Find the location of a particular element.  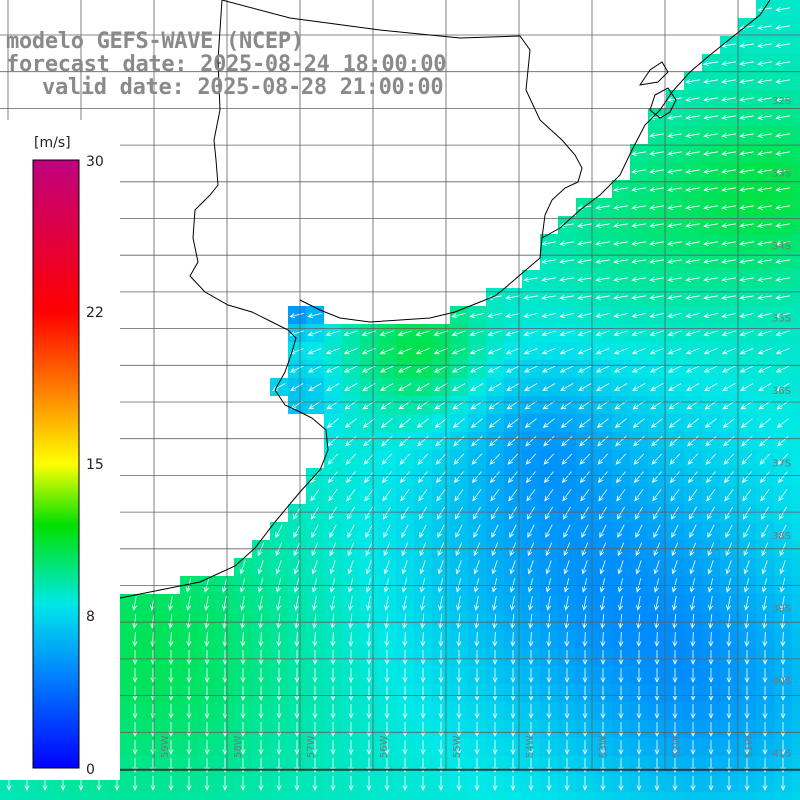

colorbar-tick-0: 0 is located at coordinates (90, 770).